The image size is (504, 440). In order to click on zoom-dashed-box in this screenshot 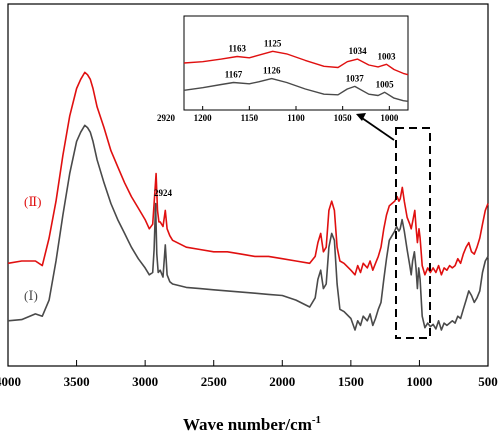, I will do `click(413, 233)`.